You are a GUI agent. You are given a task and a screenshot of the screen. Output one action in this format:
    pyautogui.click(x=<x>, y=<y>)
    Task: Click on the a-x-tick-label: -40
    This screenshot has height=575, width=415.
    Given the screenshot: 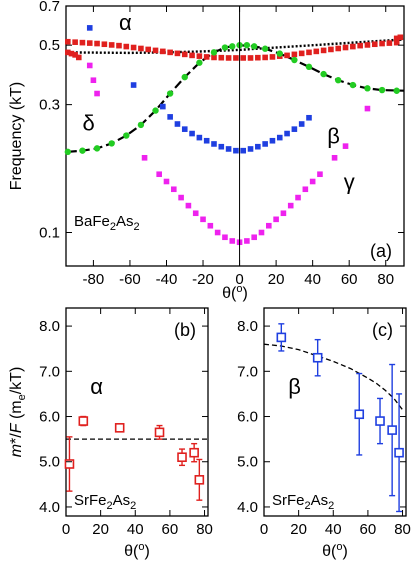 What is the action you would take?
    pyautogui.click(x=167, y=279)
    